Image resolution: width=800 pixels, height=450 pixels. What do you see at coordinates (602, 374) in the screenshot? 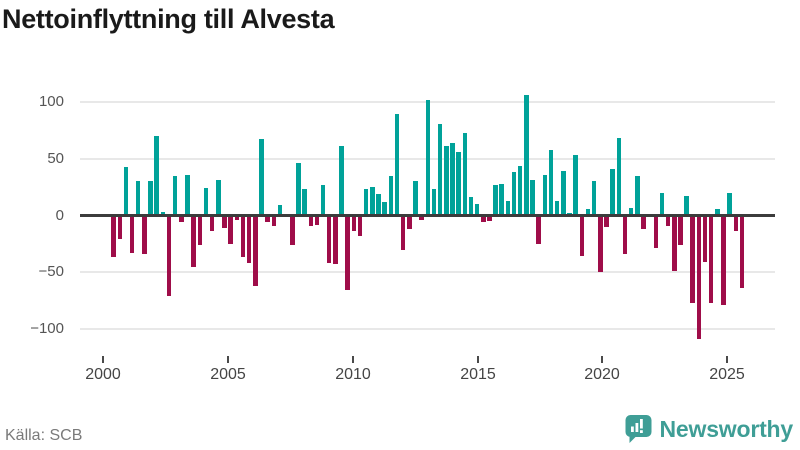
I see `x-axis-tick-label: 2020` at bounding box center [602, 374].